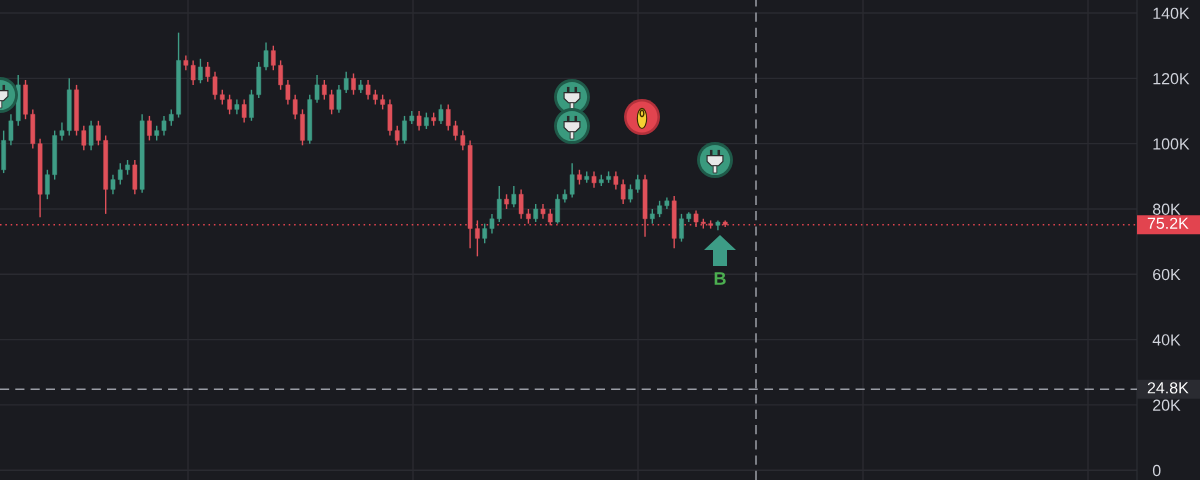  I want to click on annotation: B, so click(720, 278).